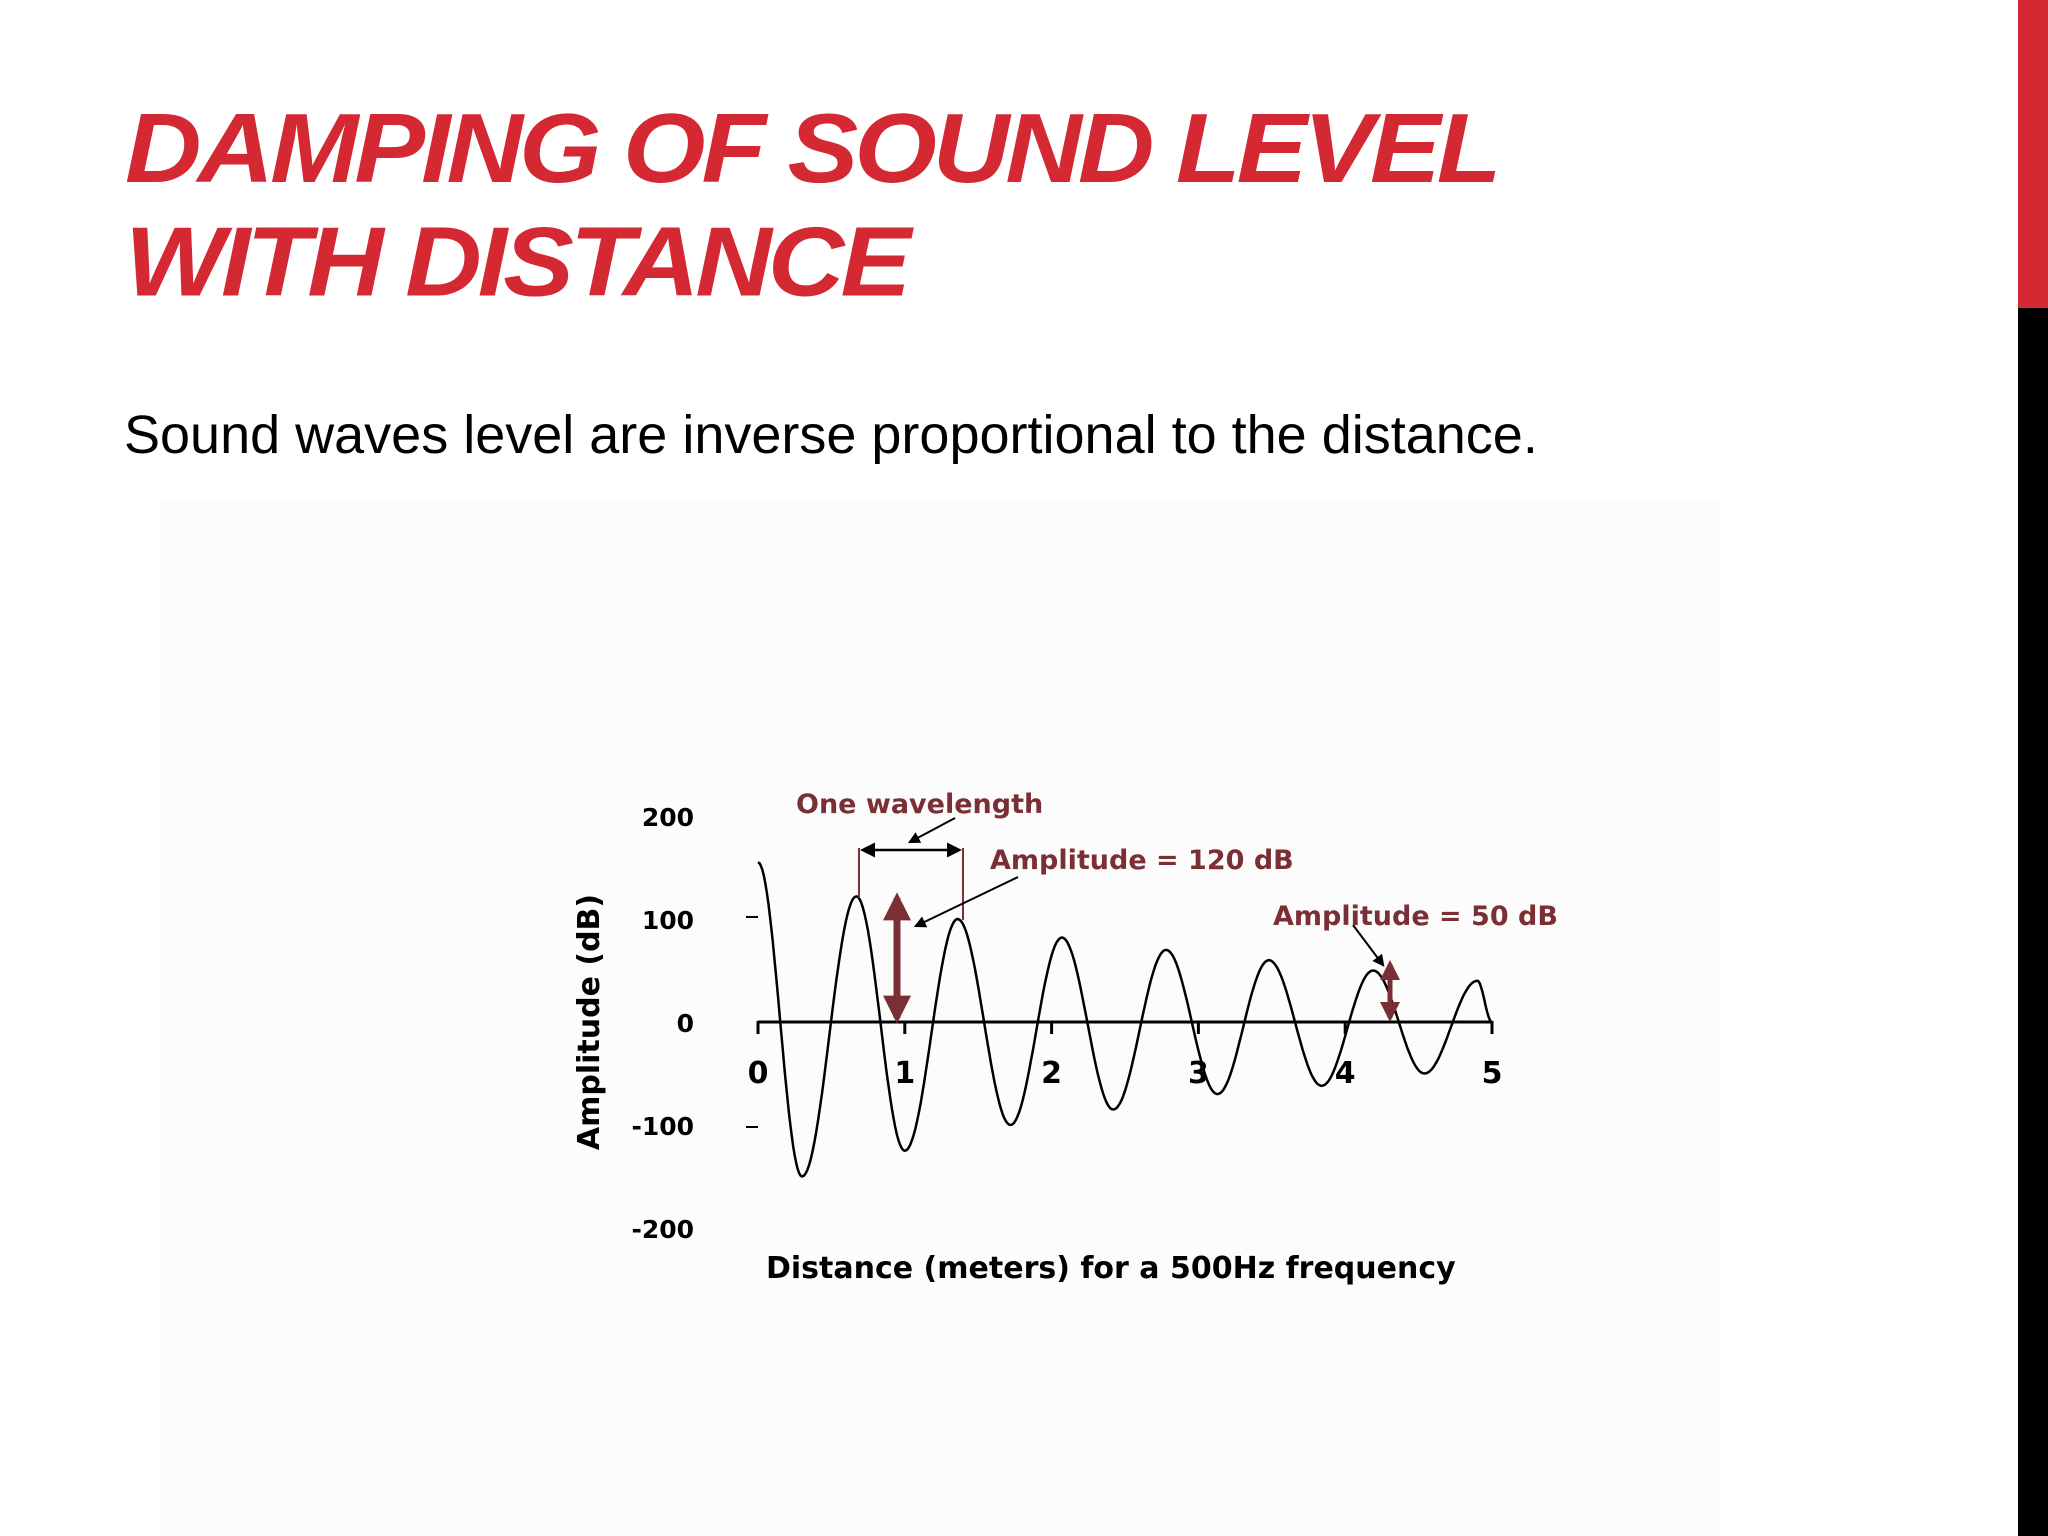  What do you see at coordinates (1051, 1073) in the screenshot?
I see `x-tick-label: 2` at bounding box center [1051, 1073].